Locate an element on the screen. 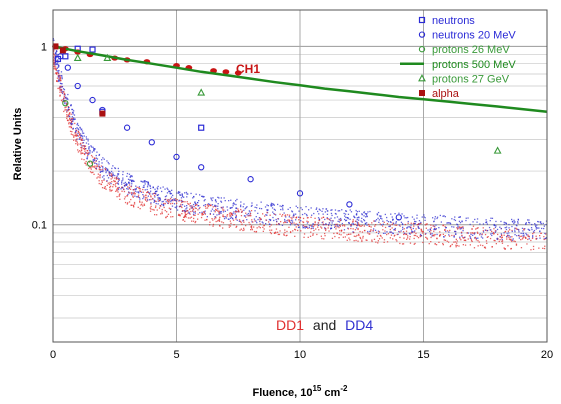 Image resolution: width=561 pixels, height=404 pixels. ch1-point is located at coordinates (238, 73).